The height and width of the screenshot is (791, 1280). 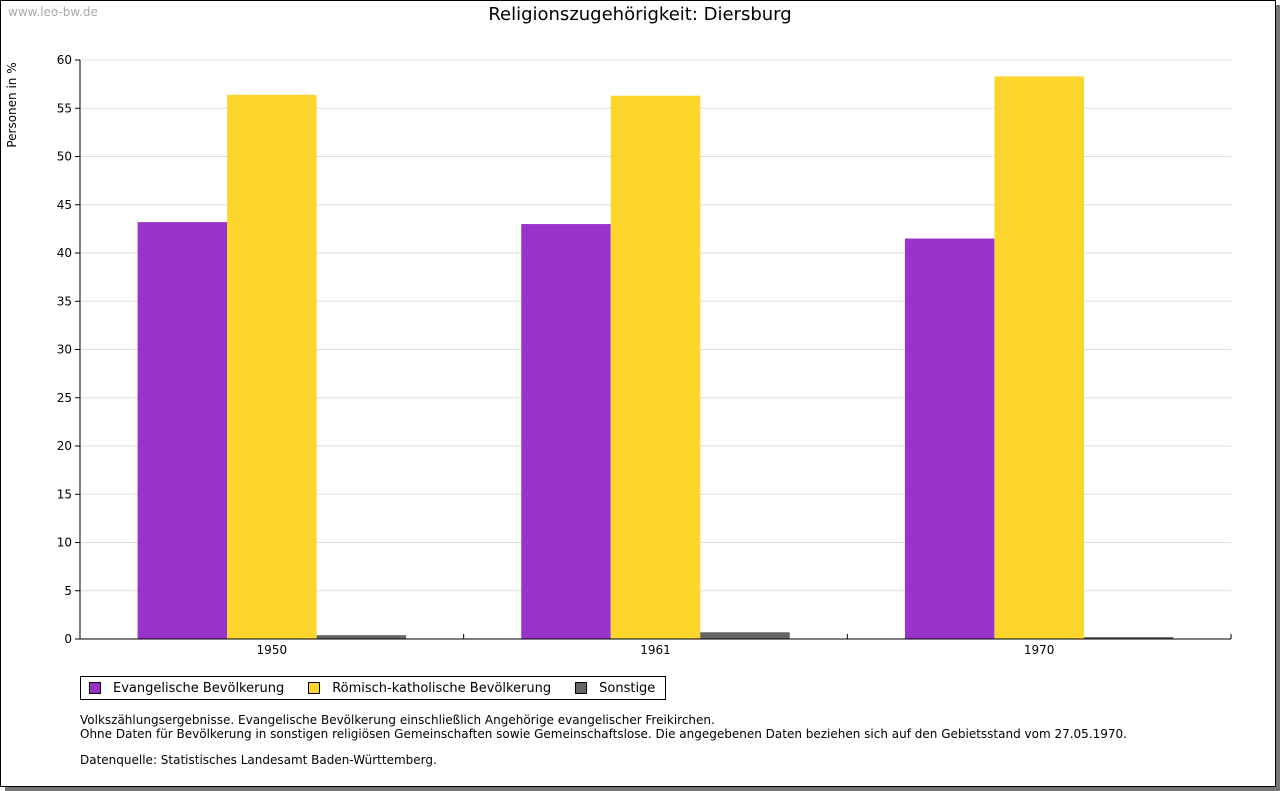 I want to click on y-tick-label: 55, so click(x=64, y=108).